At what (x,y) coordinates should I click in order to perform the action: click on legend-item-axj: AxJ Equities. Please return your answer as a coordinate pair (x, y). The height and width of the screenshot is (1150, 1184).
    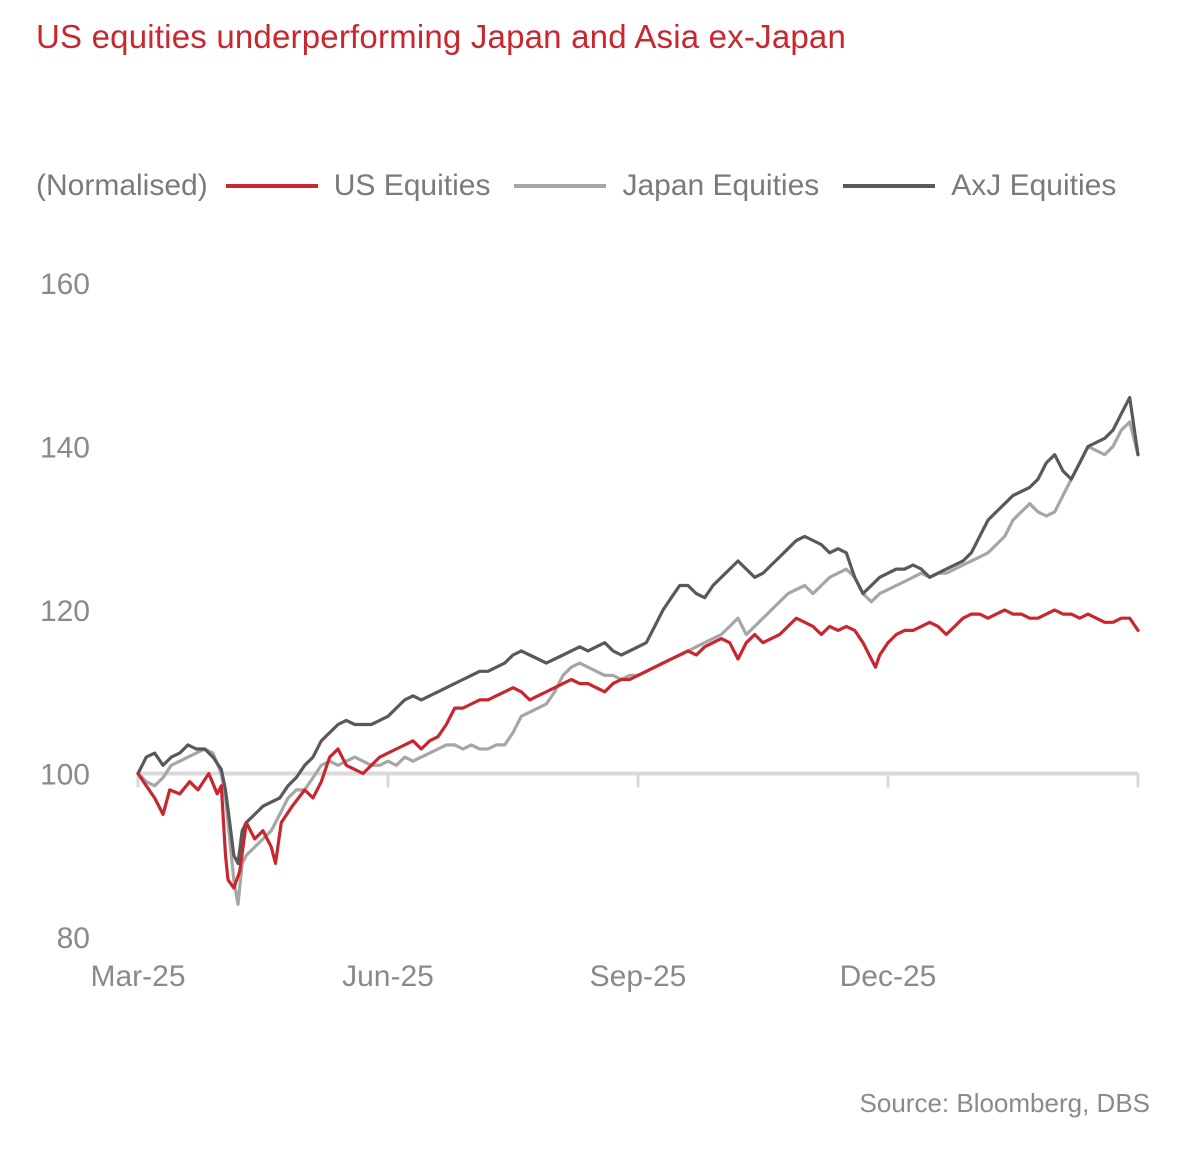
    Looking at the image, I should click on (979, 186).